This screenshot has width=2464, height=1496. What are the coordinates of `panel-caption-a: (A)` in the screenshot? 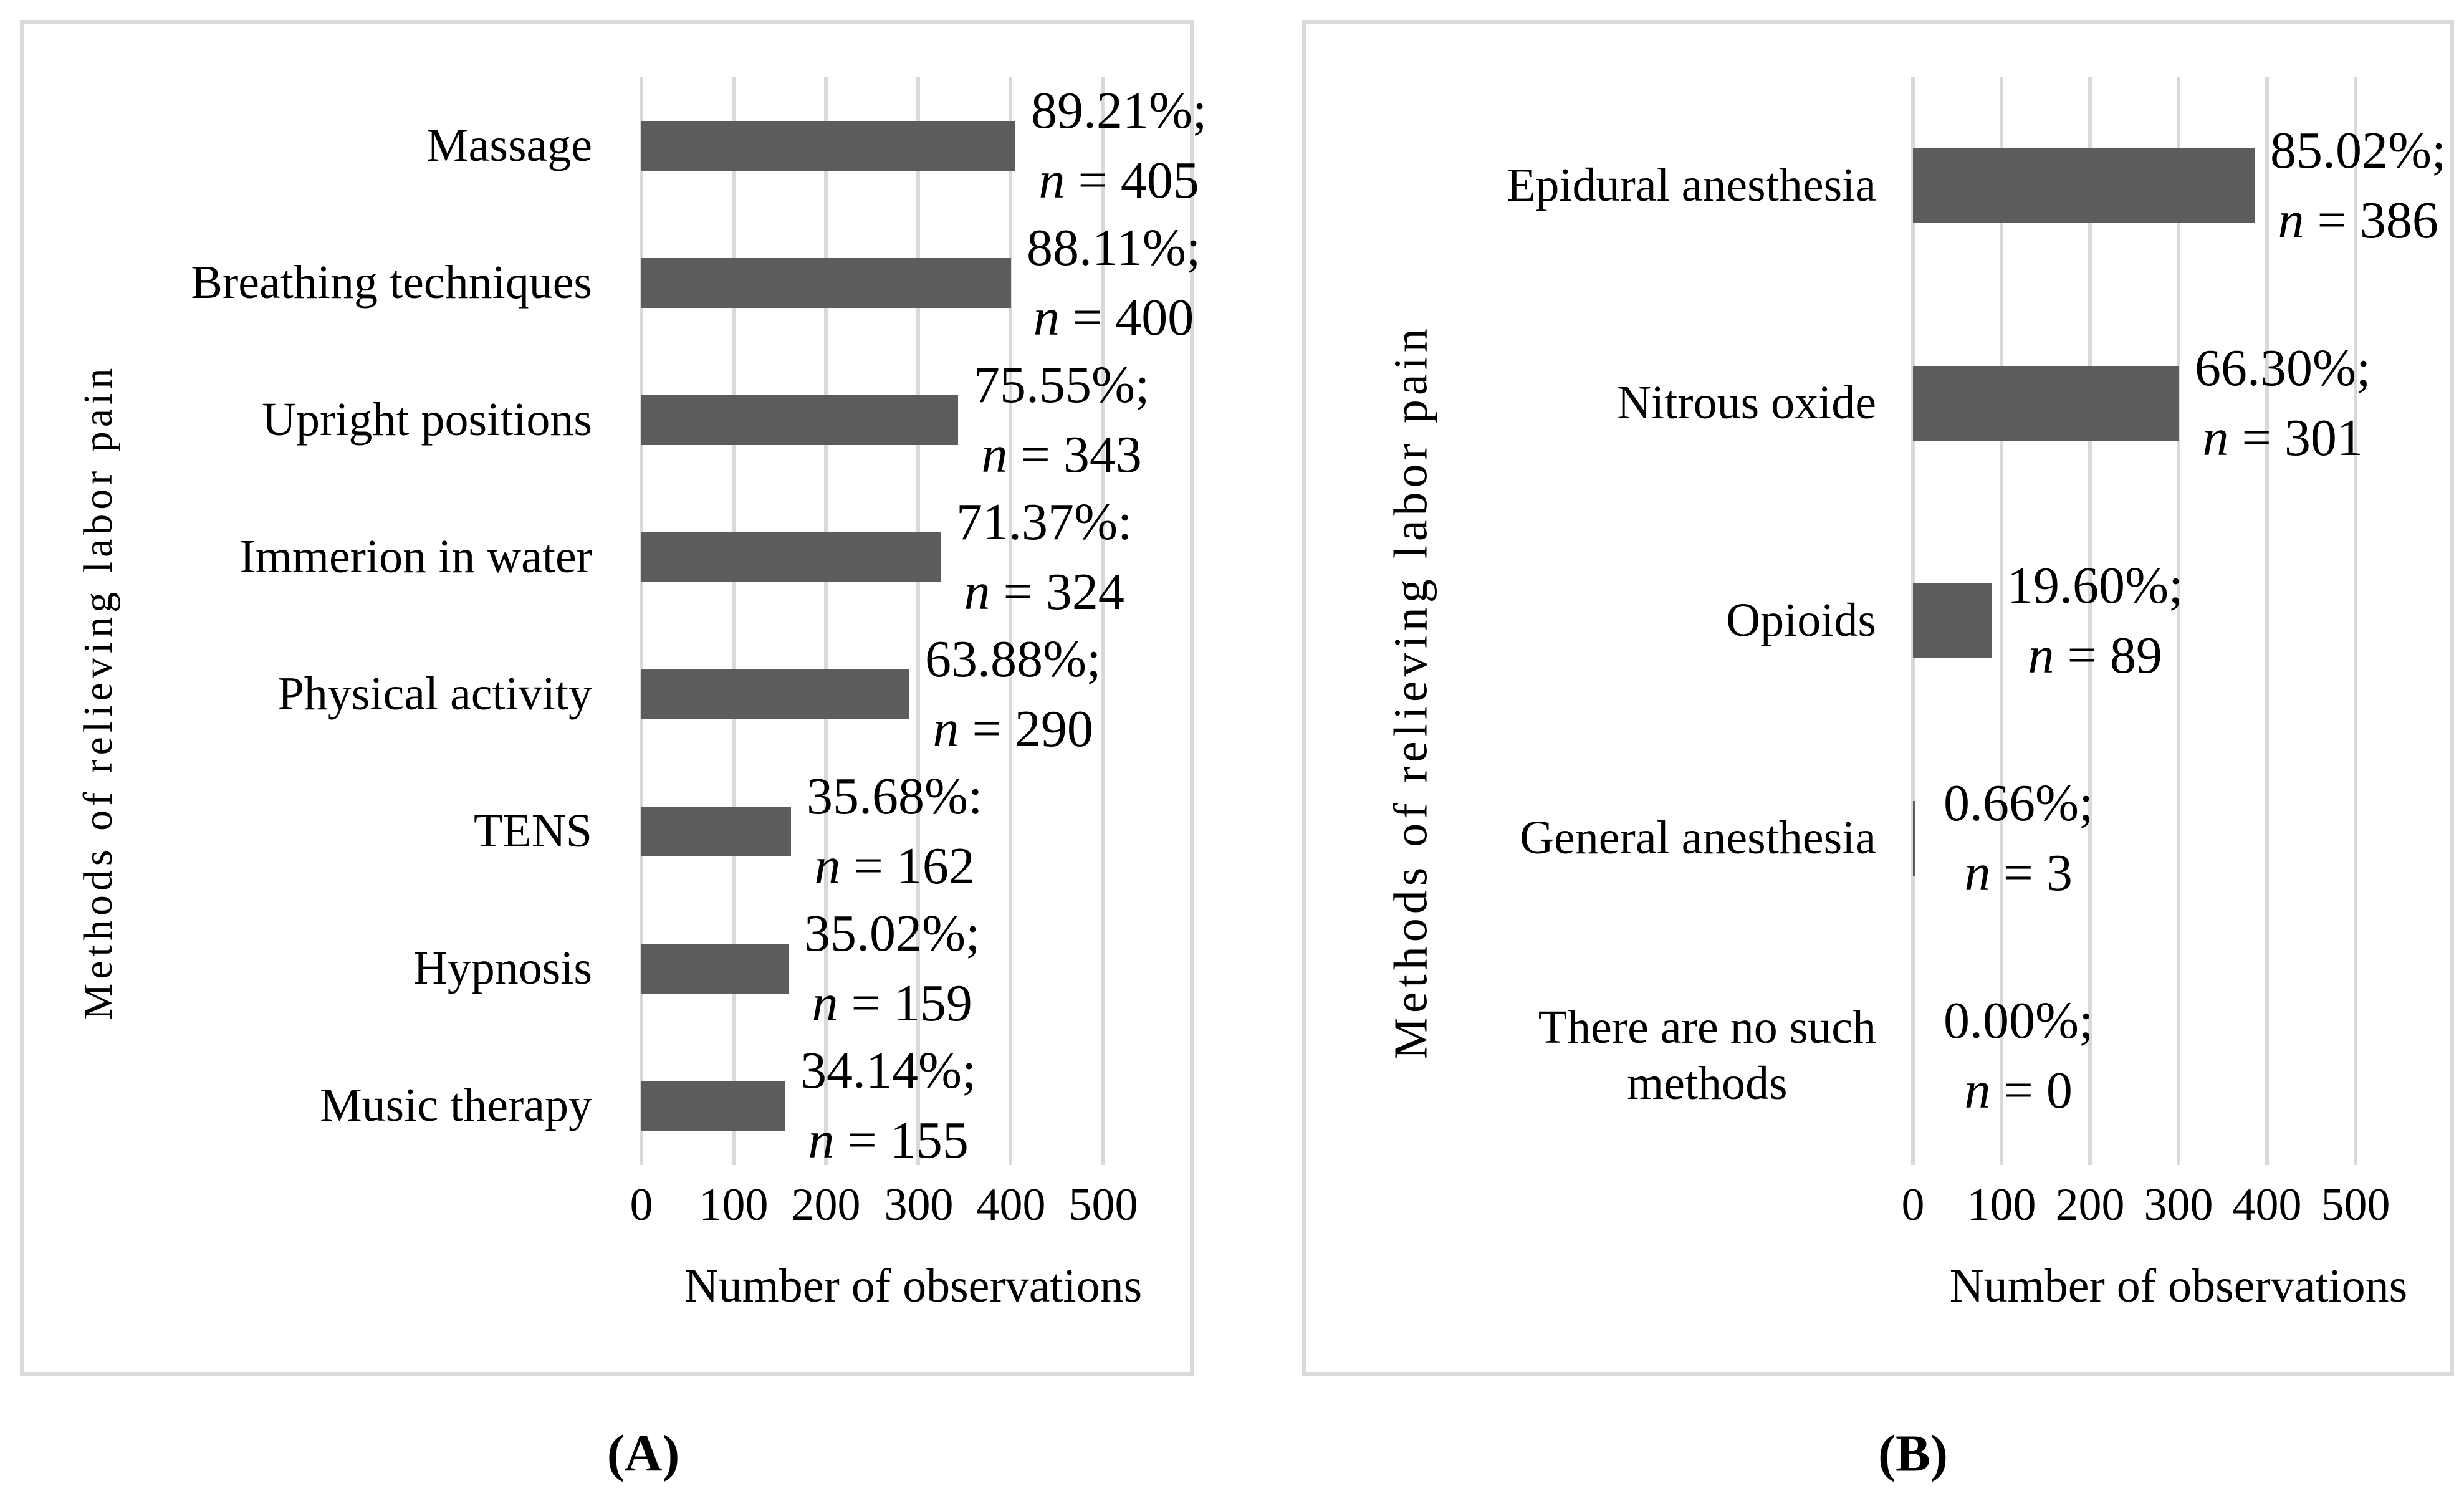 It's located at (643, 1453).